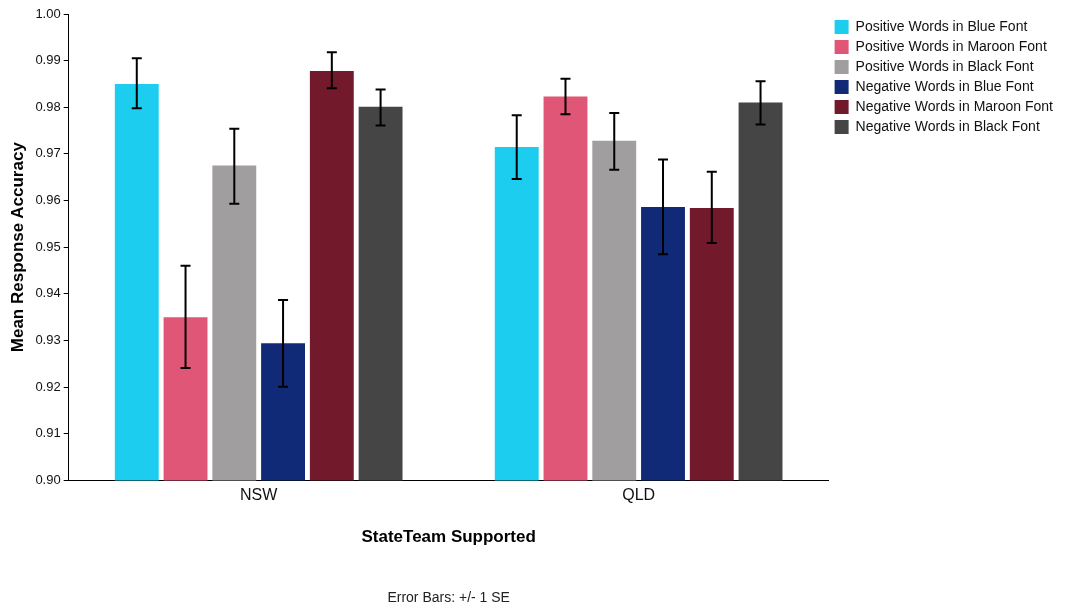 This screenshot has width=1069, height=612. Describe the element at coordinates (48, 340) in the screenshot. I see `y-tick-label: 0.93` at that location.